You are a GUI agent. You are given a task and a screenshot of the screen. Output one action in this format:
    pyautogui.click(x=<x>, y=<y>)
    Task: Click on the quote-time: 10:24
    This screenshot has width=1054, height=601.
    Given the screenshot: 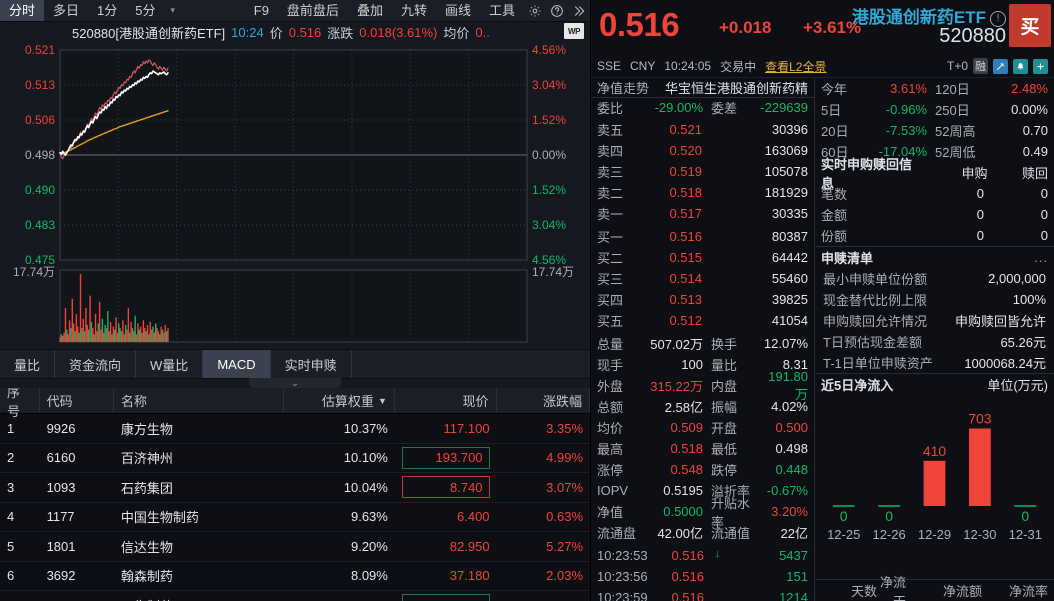 What is the action you would take?
    pyautogui.click(x=247, y=32)
    